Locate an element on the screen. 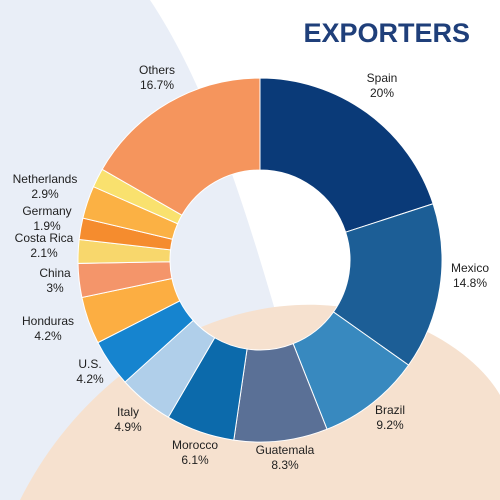 The image size is (500, 500). chart-title: EXPORTERS is located at coordinates (386, 33).